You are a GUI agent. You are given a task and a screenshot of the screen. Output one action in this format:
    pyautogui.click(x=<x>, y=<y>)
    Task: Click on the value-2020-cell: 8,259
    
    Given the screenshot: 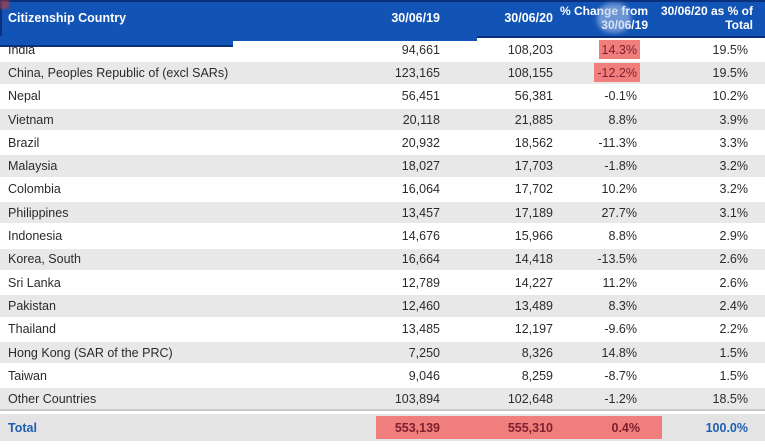 What is the action you would take?
    pyautogui.click(x=537, y=375)
    